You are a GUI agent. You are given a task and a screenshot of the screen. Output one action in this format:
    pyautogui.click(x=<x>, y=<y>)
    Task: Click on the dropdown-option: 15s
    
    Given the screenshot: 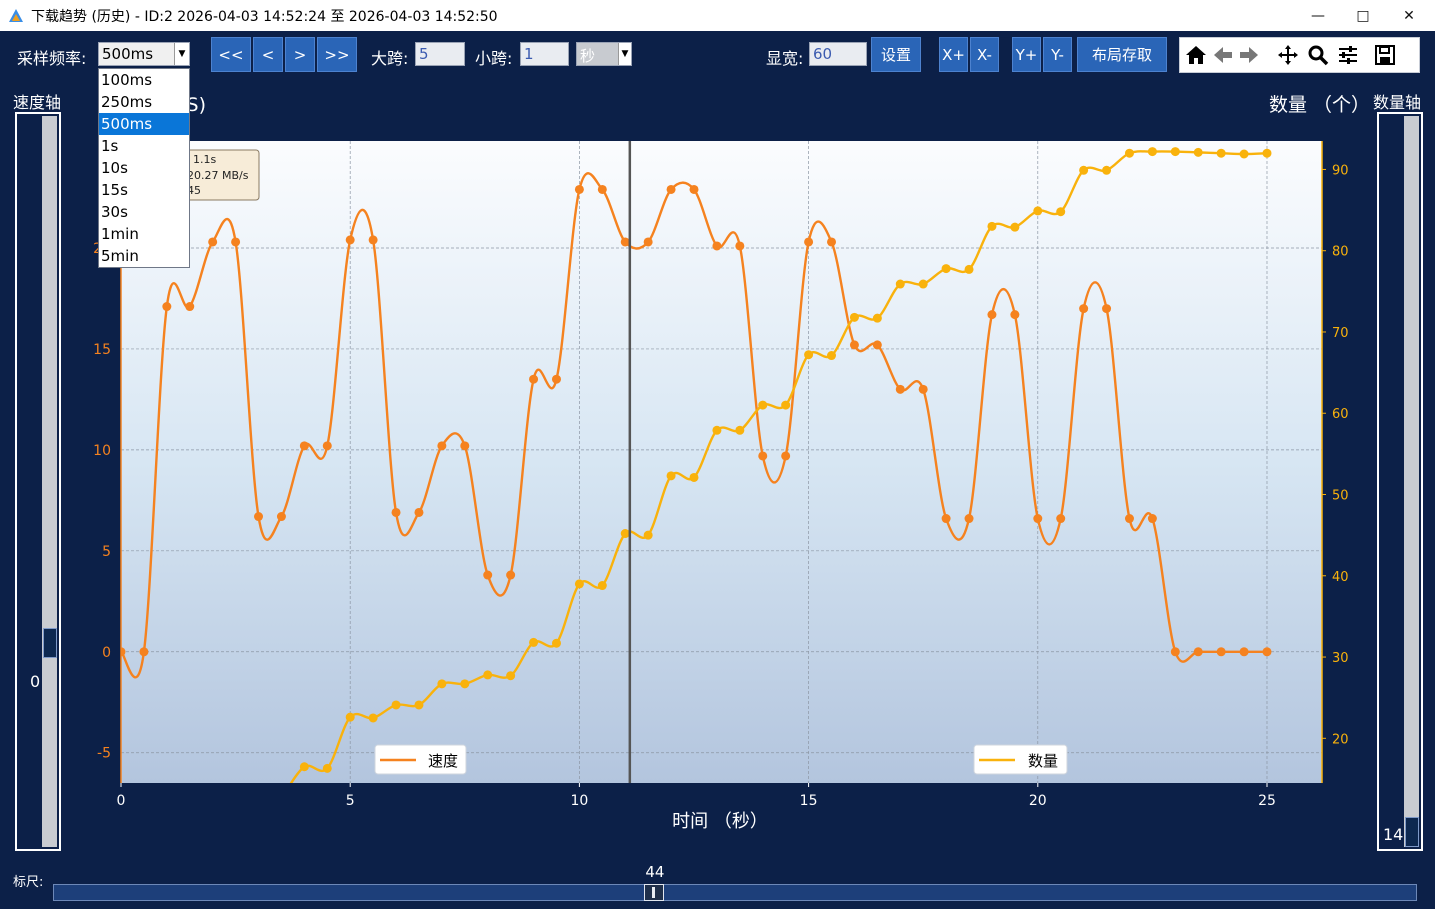 What is the action you would take?
    pyautogui.click(x=114, y=190)
    